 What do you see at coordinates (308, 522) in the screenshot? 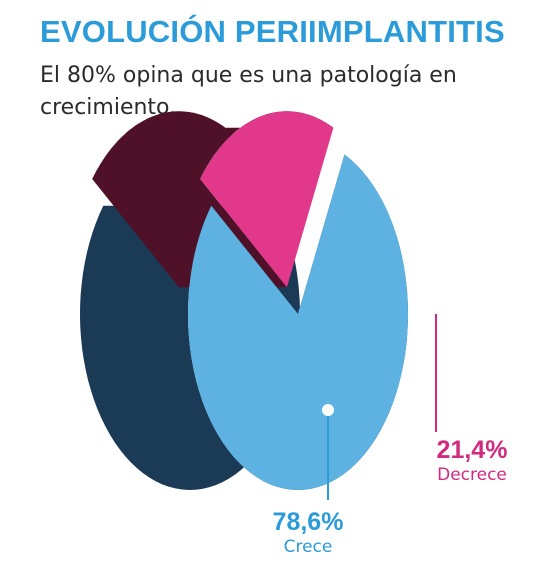
I see `value-label-crece: 78,6%` at bounding box center [308, 522].